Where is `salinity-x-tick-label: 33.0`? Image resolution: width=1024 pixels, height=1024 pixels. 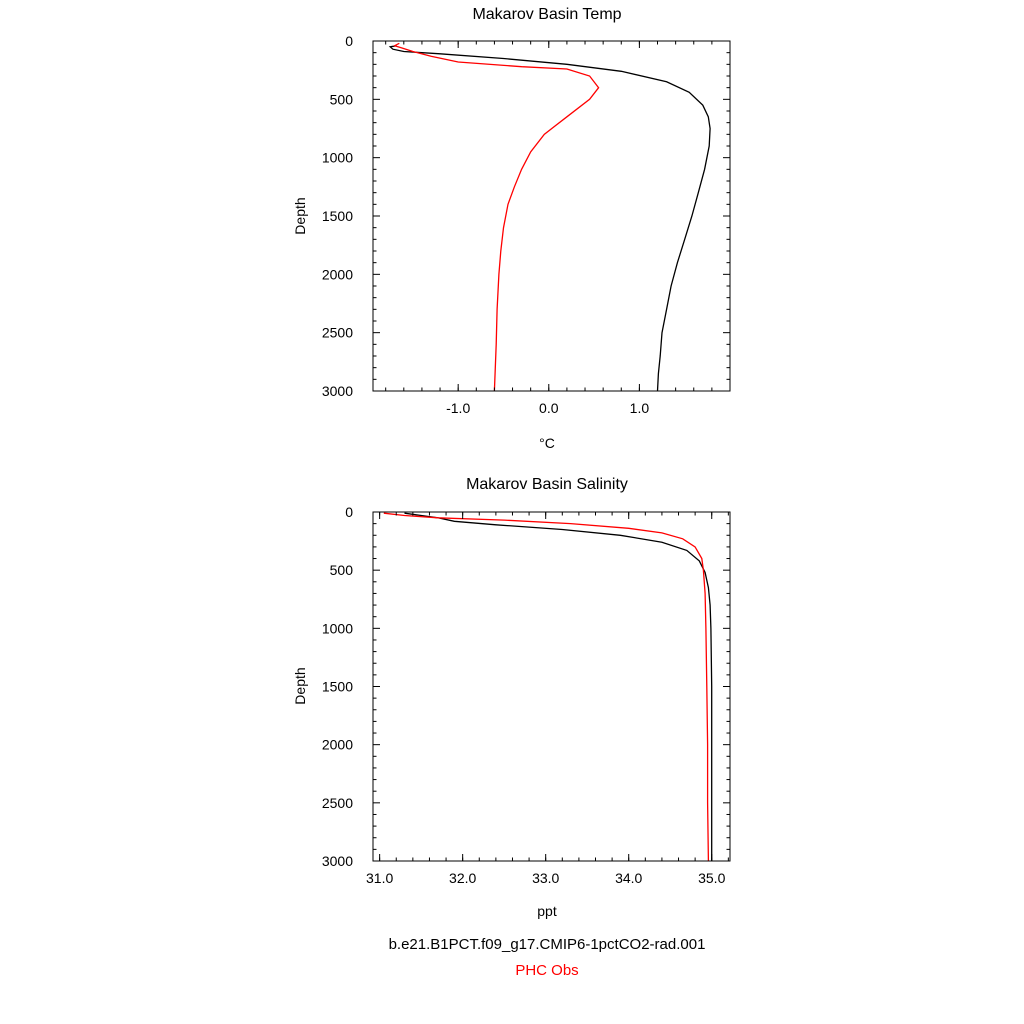
salinity-x-tick-label: 33.0 is located at coordinates (545, 878).